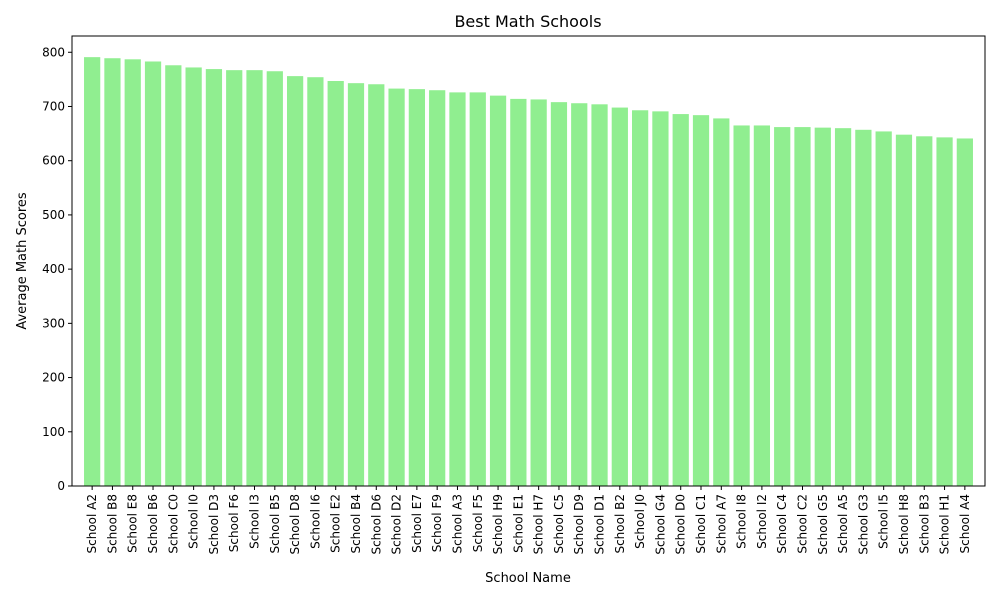  Describe the element at coordinates (315, 521) in the screenshot. I see `x-tick-label: School I6` at that location.